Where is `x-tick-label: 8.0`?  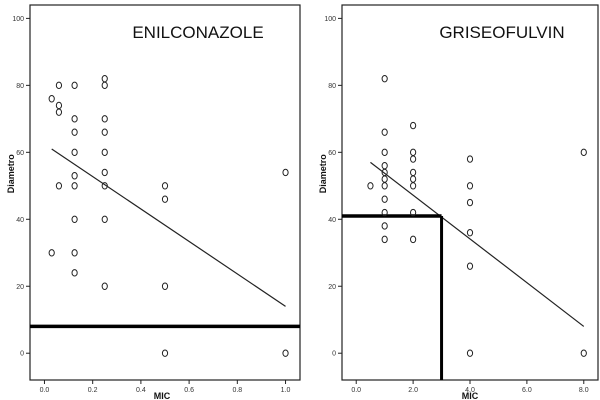
x-tick-label: 8.0 is located at coordinates (584, 390).